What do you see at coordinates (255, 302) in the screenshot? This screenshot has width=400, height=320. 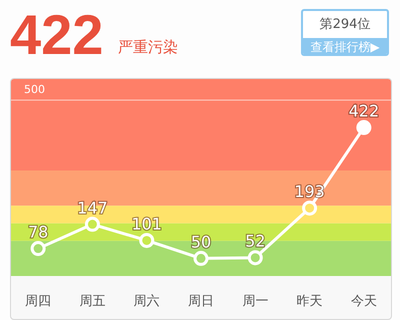 I see `x-tick-label: 周一` at bounding box center [255, 302].